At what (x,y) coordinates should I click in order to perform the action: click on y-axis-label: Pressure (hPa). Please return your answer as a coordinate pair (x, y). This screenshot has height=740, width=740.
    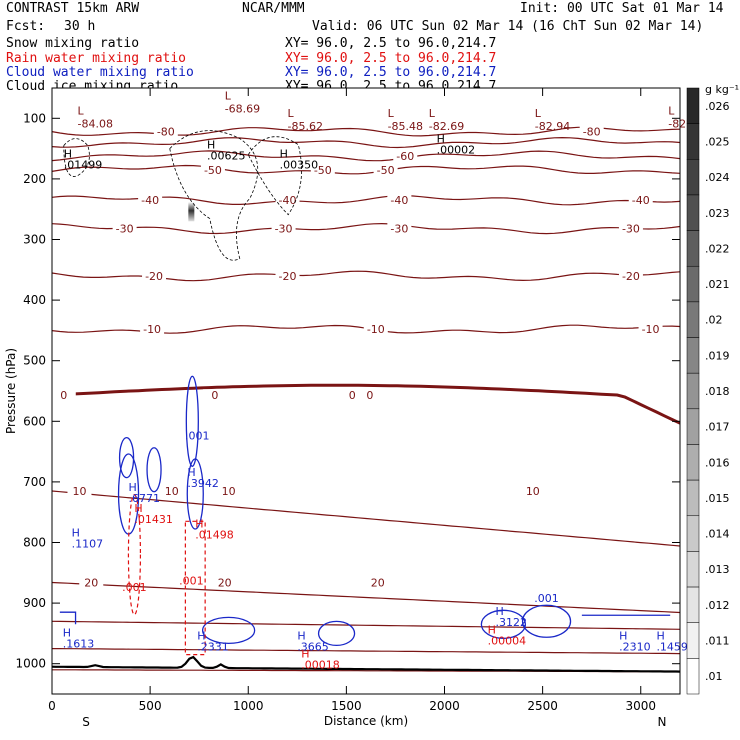
    Looking at the image, I should click on (11, 391).